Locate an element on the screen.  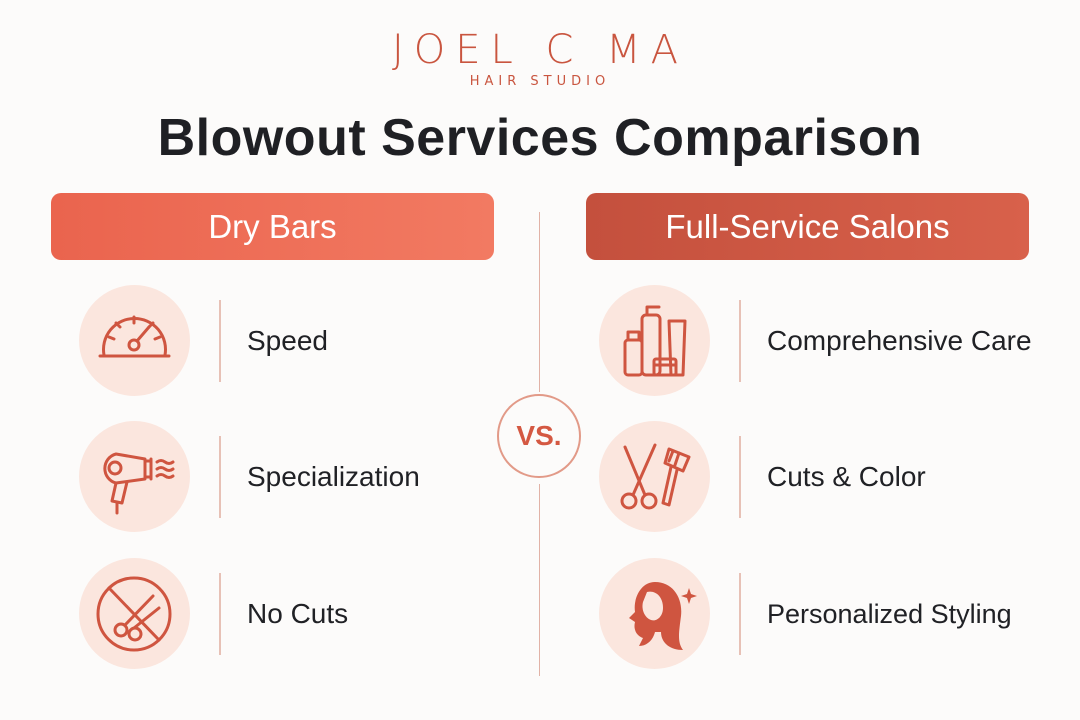
dry-bars-header: Dry Bars is located at coordinates (272, 226).